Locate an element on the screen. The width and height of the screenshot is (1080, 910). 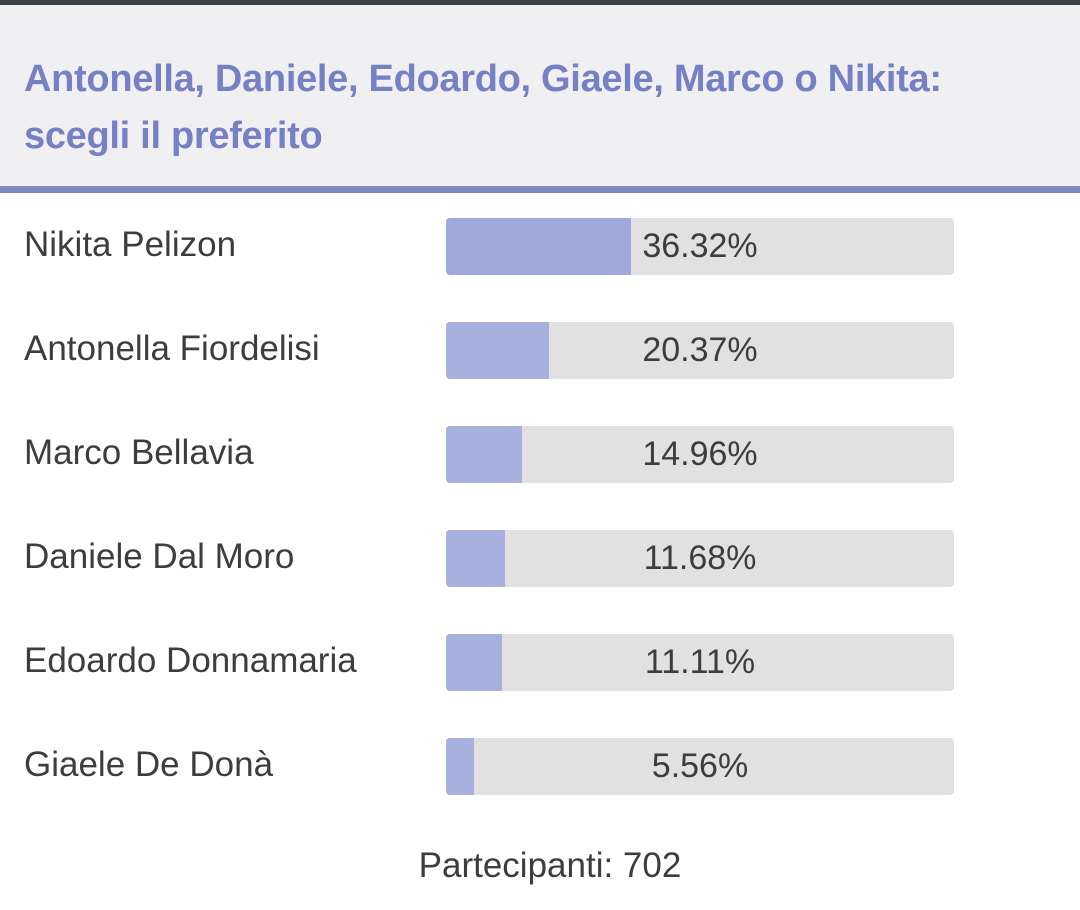
result-bar: 11.68% is located at coordinates (700, 558).